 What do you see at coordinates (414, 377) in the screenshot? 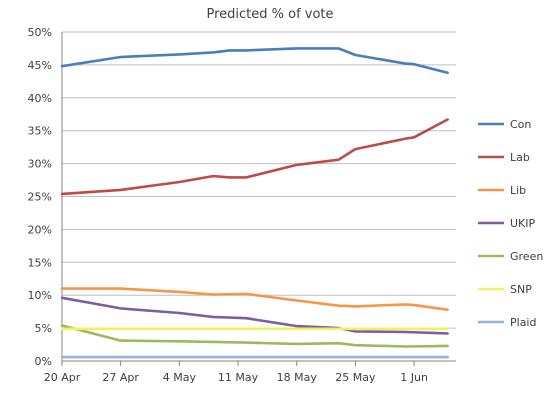
I see `x-tick-label: 1 Jun` at bounding box center [414, 377].